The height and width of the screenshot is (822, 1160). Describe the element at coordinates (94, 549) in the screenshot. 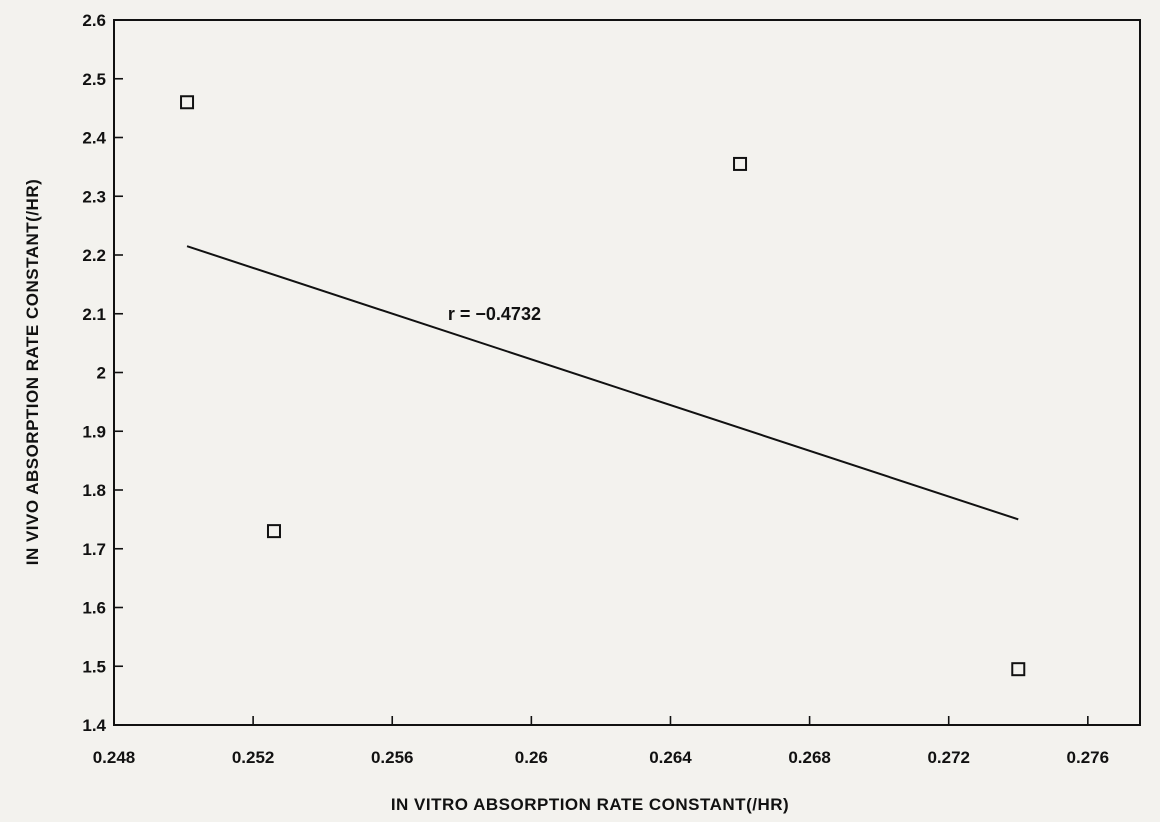

I see `y-tick-label: 1.7` at that location.